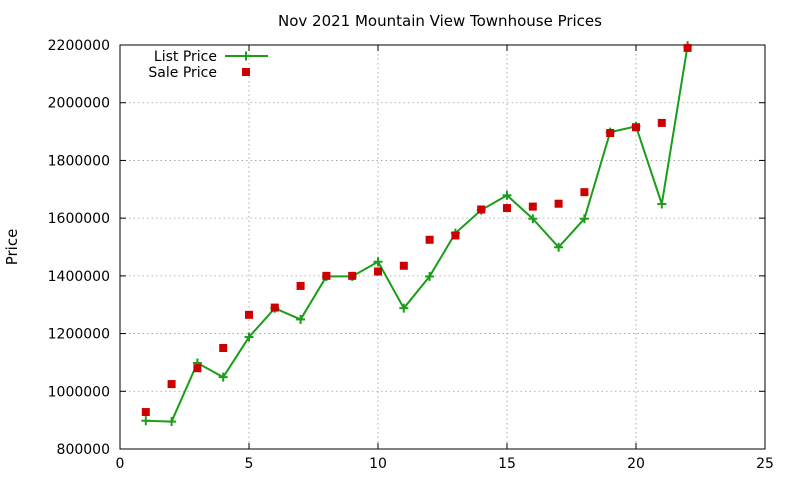 This screenshot has height=480, width=800. What do you see at coordinates (440, 21) in the screenshot?
I see `chart-title: Nov 2021 Mountain View Townhouse Prices` at bounding box center [440, 21].